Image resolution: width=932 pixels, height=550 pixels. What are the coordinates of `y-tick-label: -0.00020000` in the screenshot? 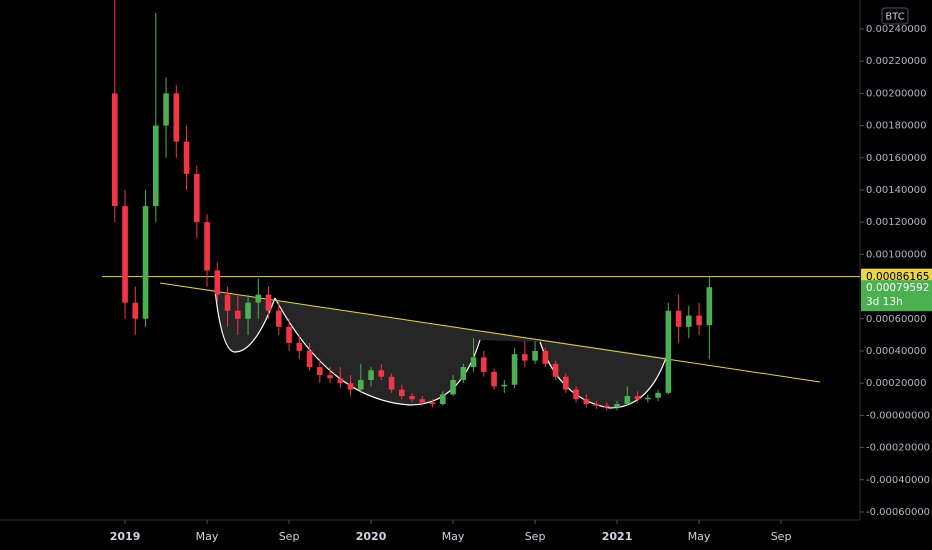 It's located at (898, 448).